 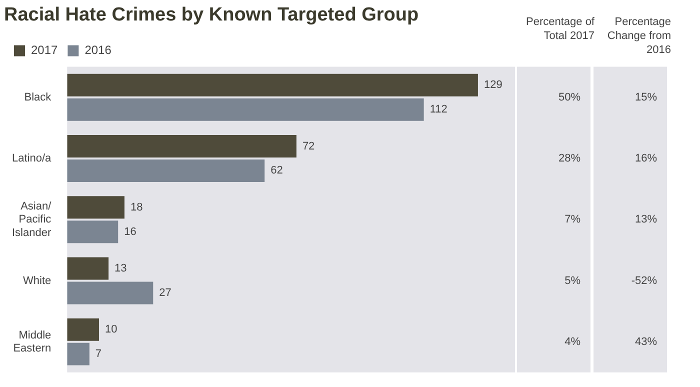 I want to click on text: 15%, so click(x=646, y=97).